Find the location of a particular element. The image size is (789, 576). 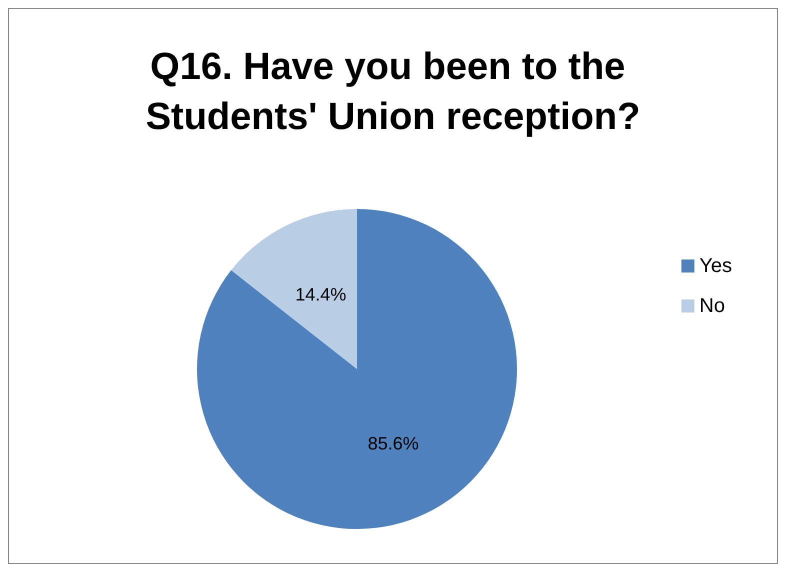

legend-label: No is located at coordinates (712, 306).